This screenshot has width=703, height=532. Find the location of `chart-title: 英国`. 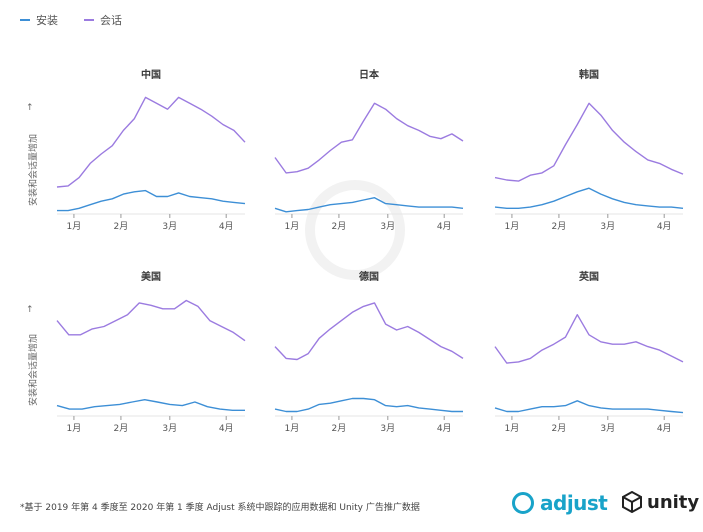

chart-title: 英国 is located at coordinates (588, 276).